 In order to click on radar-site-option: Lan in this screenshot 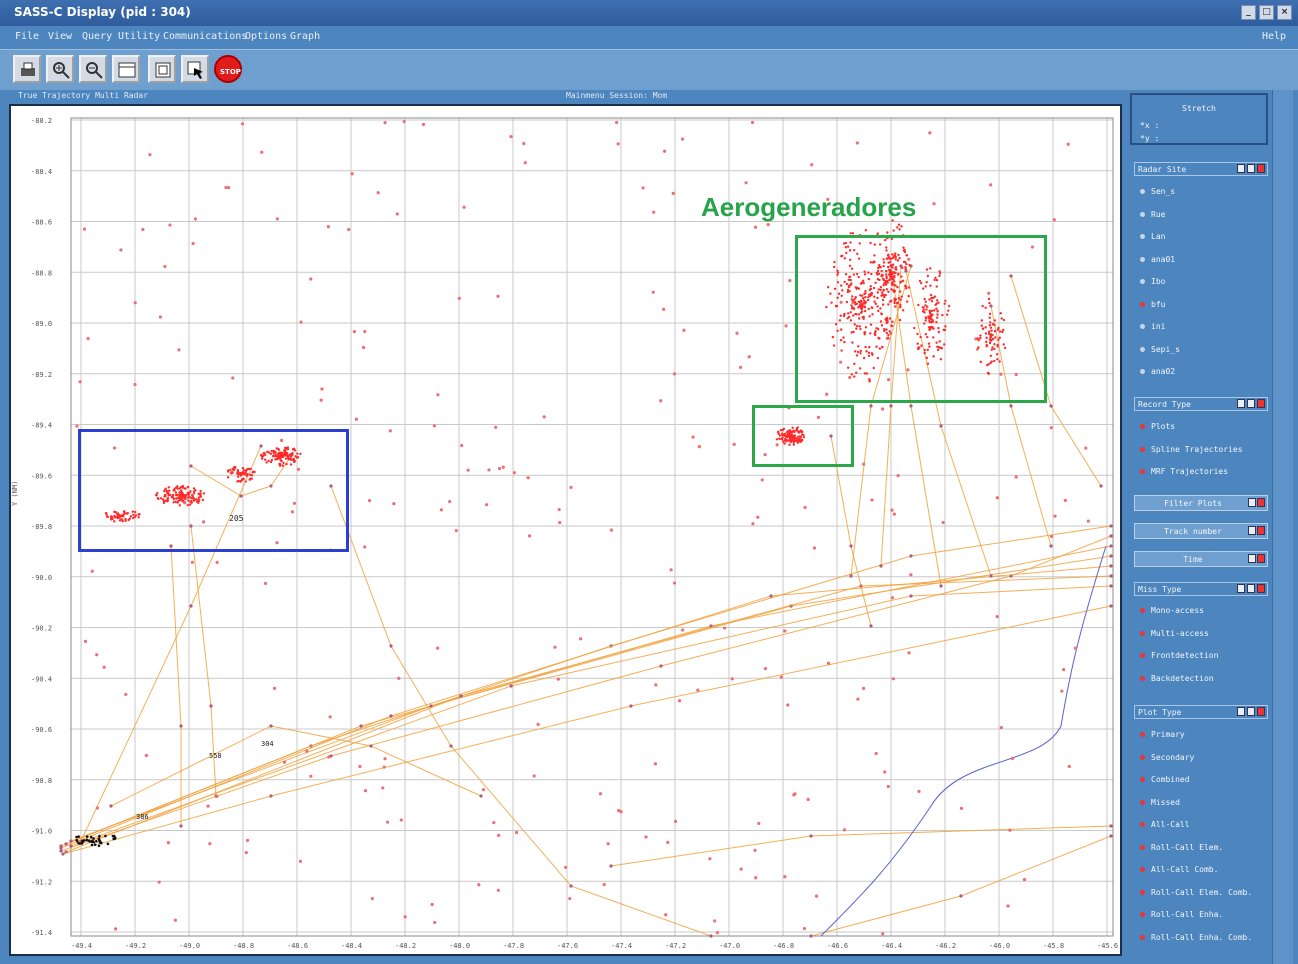, I will do `click(1152, 239)`.